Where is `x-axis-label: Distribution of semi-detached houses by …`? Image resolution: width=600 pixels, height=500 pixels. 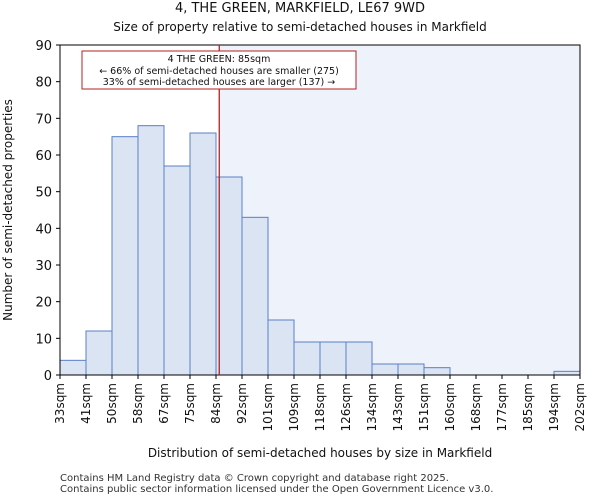 x-axis-label: Distribution of semi-detached houses by … is located at coordinates (320, 453).